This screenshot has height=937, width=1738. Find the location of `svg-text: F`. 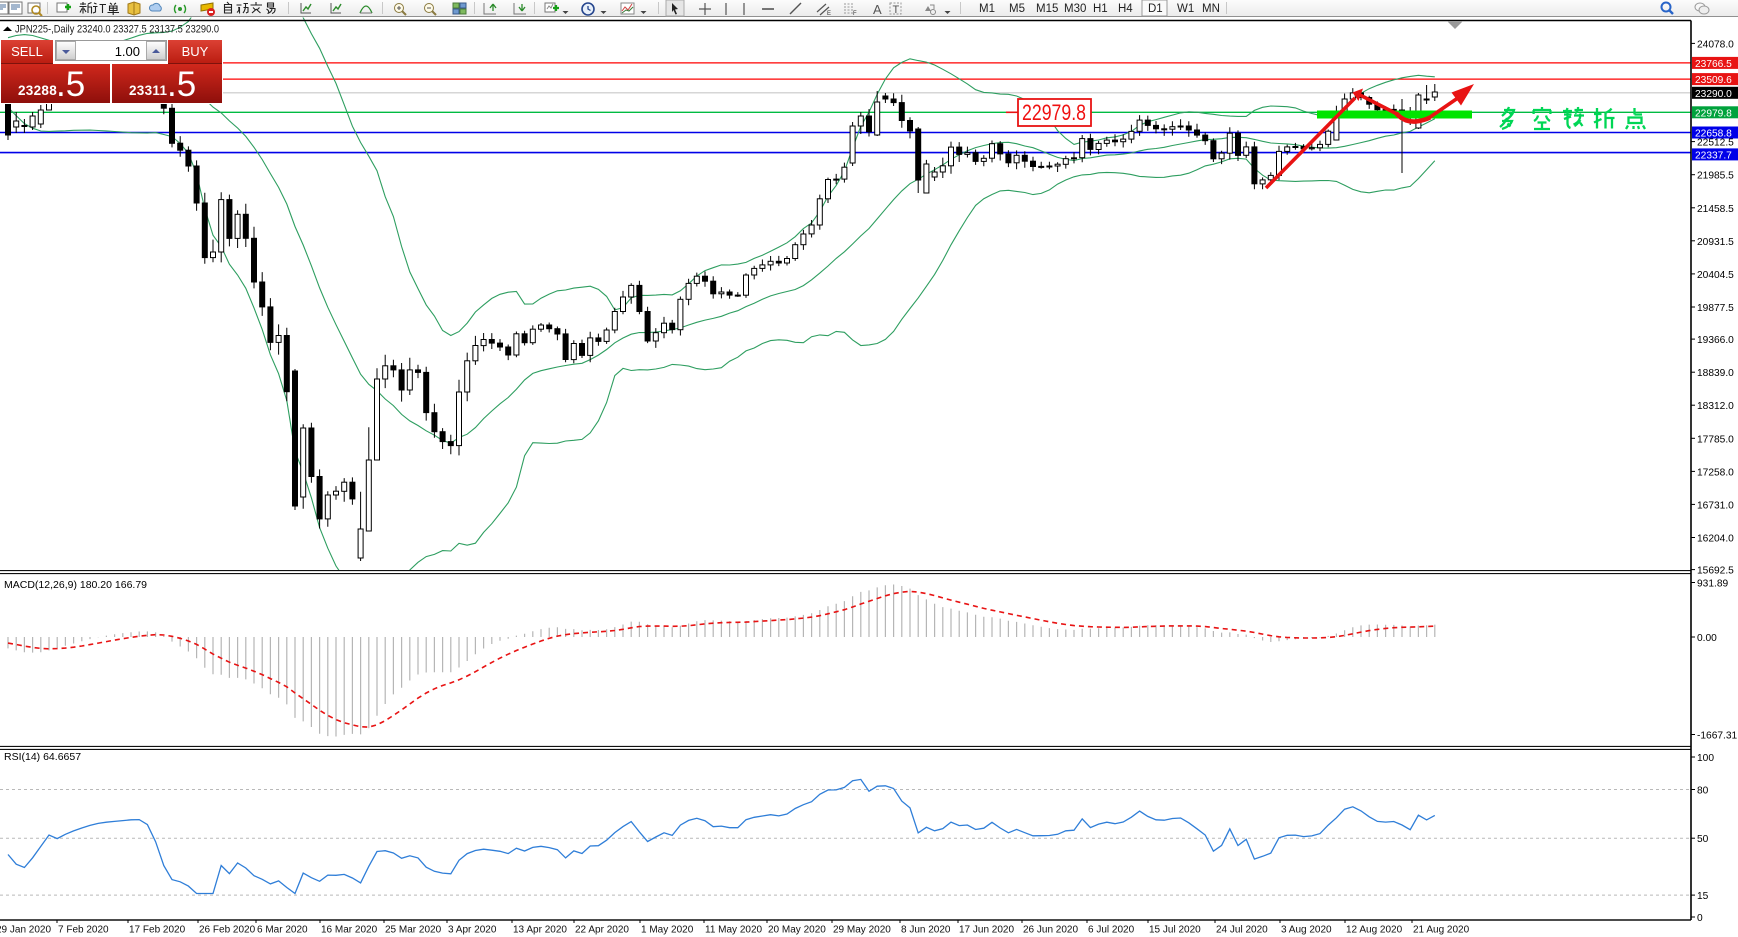

svg-text: F is located at coordinates (855, 14).